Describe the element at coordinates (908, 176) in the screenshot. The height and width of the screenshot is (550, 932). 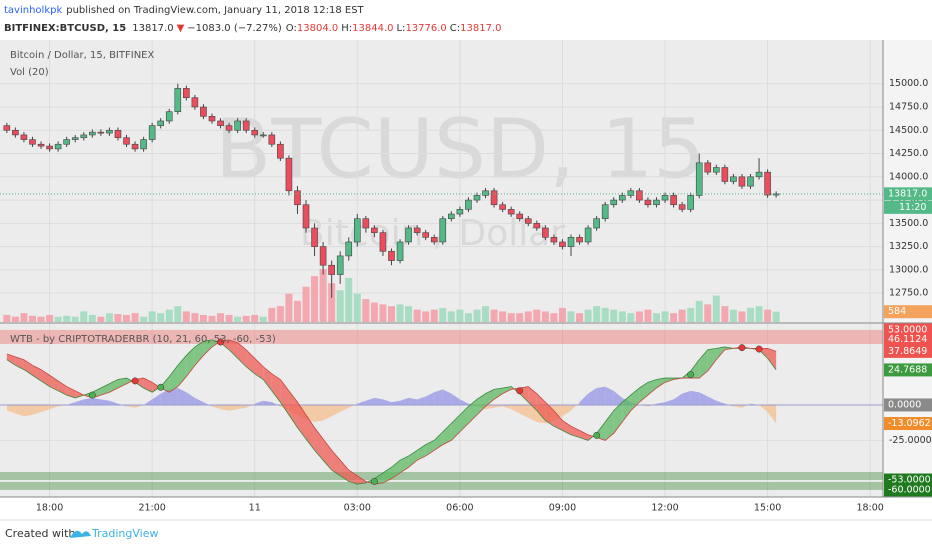
I see `y-tick-label: 14000.0` at that location.